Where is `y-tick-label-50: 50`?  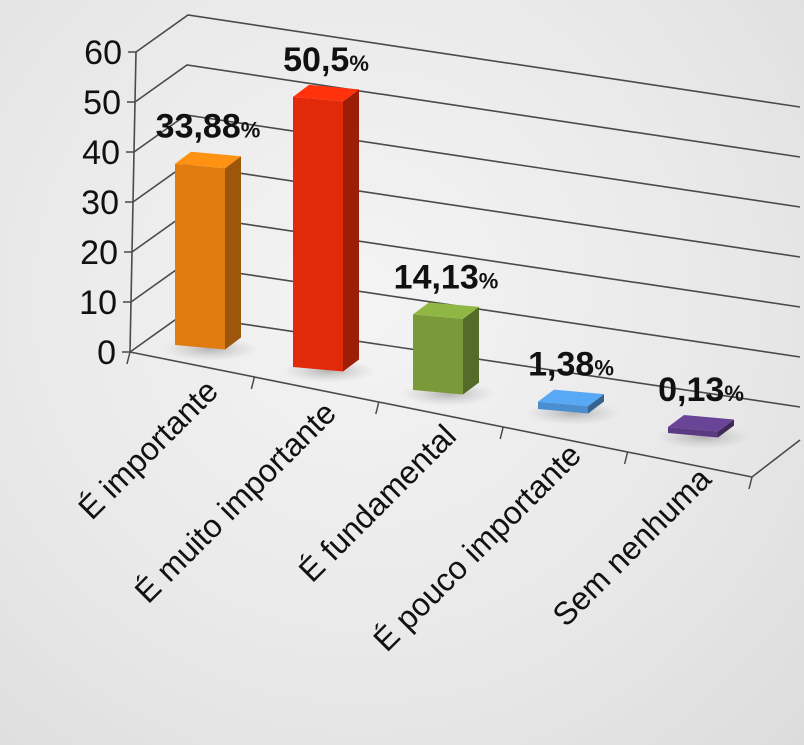
y-tick-label-50: 50 is located at coordinates (102, 103).